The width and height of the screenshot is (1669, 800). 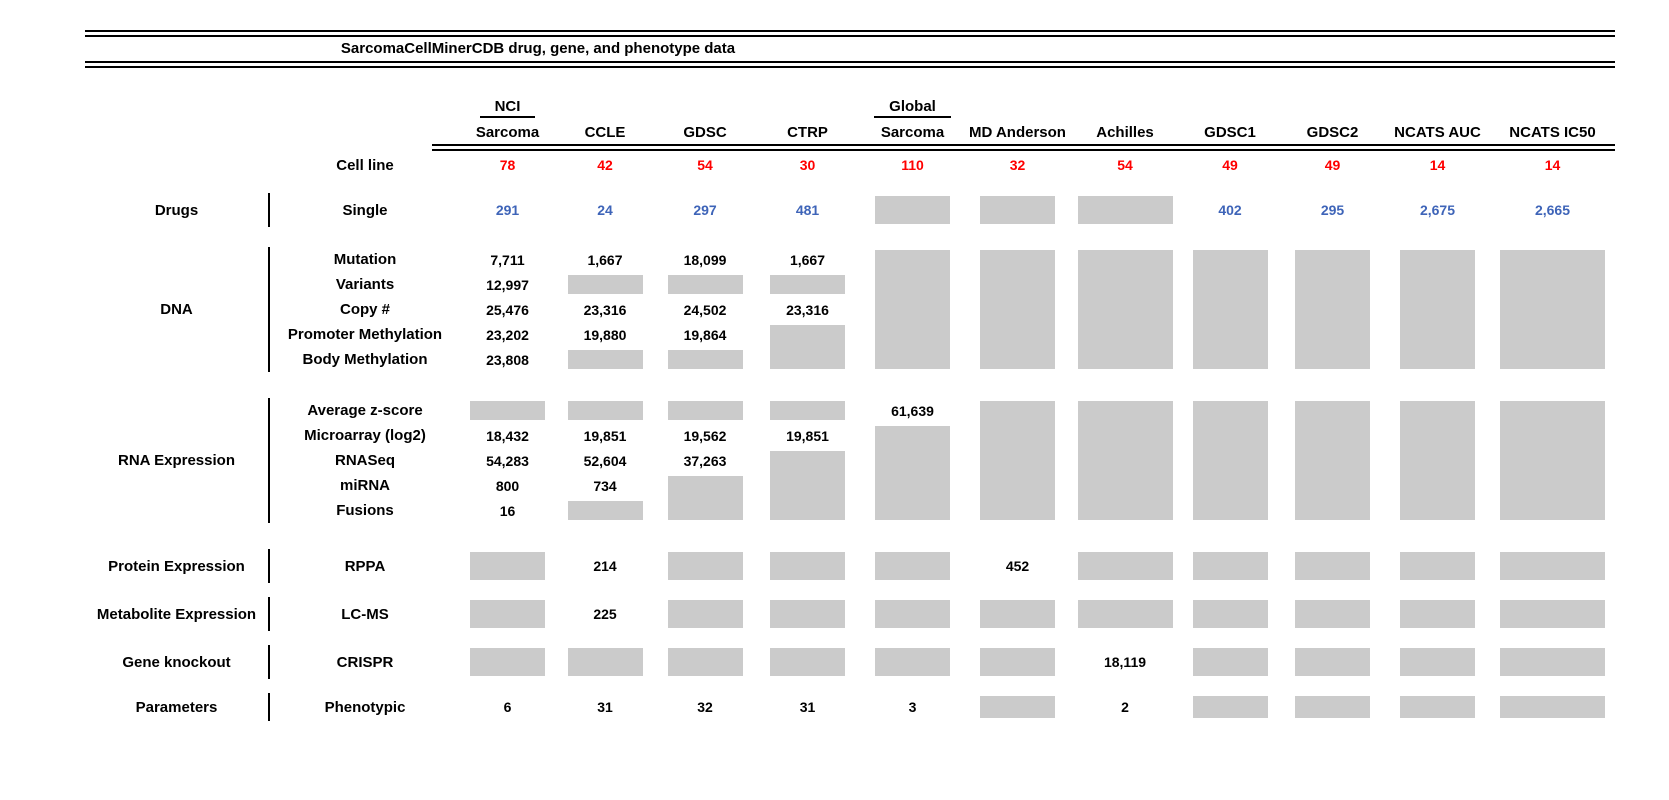 What do you see at coordinates (365, 566) in the screenshot?
I see `row-label: RPPA` at bounding box center [365, 566].